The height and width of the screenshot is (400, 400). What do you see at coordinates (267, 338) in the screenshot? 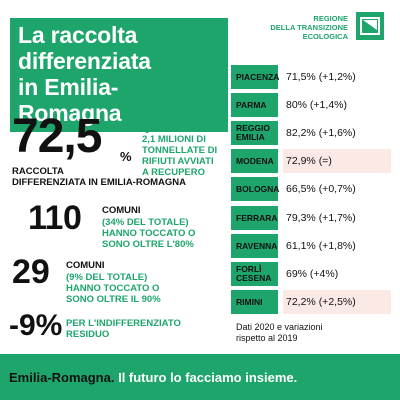
I see `footnote-line-2: rispetto al 2019` at bounding box center [267, 338].